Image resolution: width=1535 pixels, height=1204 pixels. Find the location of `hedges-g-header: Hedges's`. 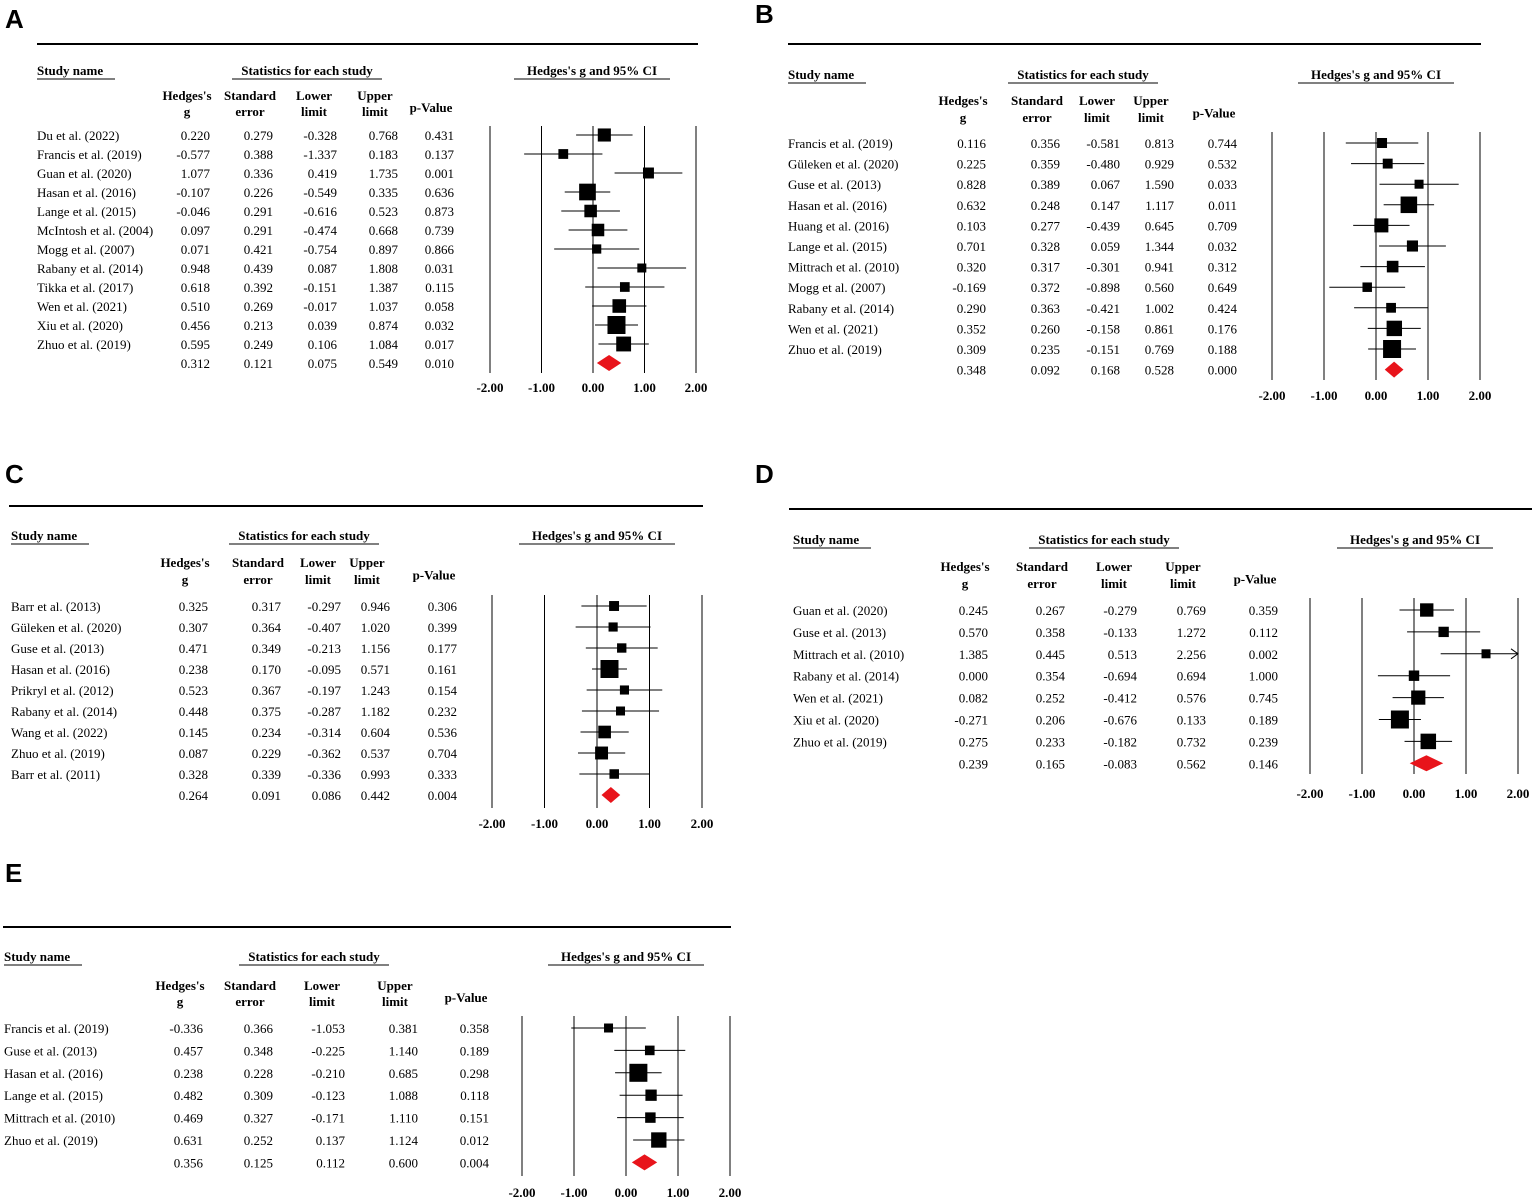

hedges-g-header: Hedges's is located at coordinates (179, 985).